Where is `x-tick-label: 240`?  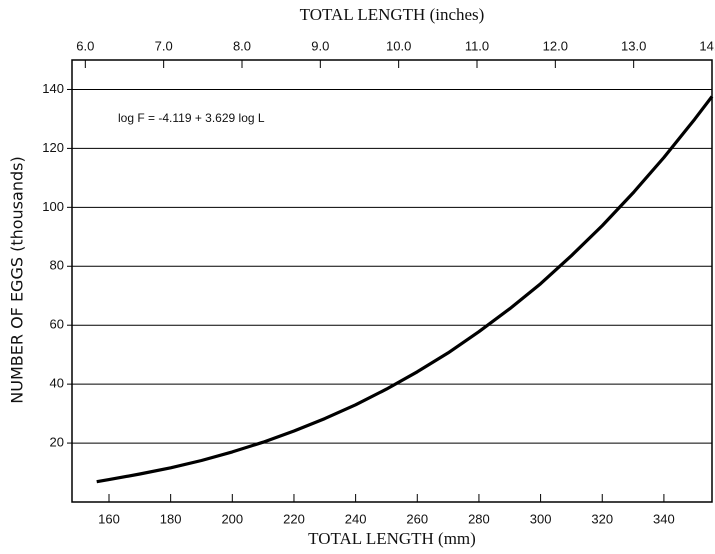 x-tick-label: 240 is located at coordinates (356, 518).